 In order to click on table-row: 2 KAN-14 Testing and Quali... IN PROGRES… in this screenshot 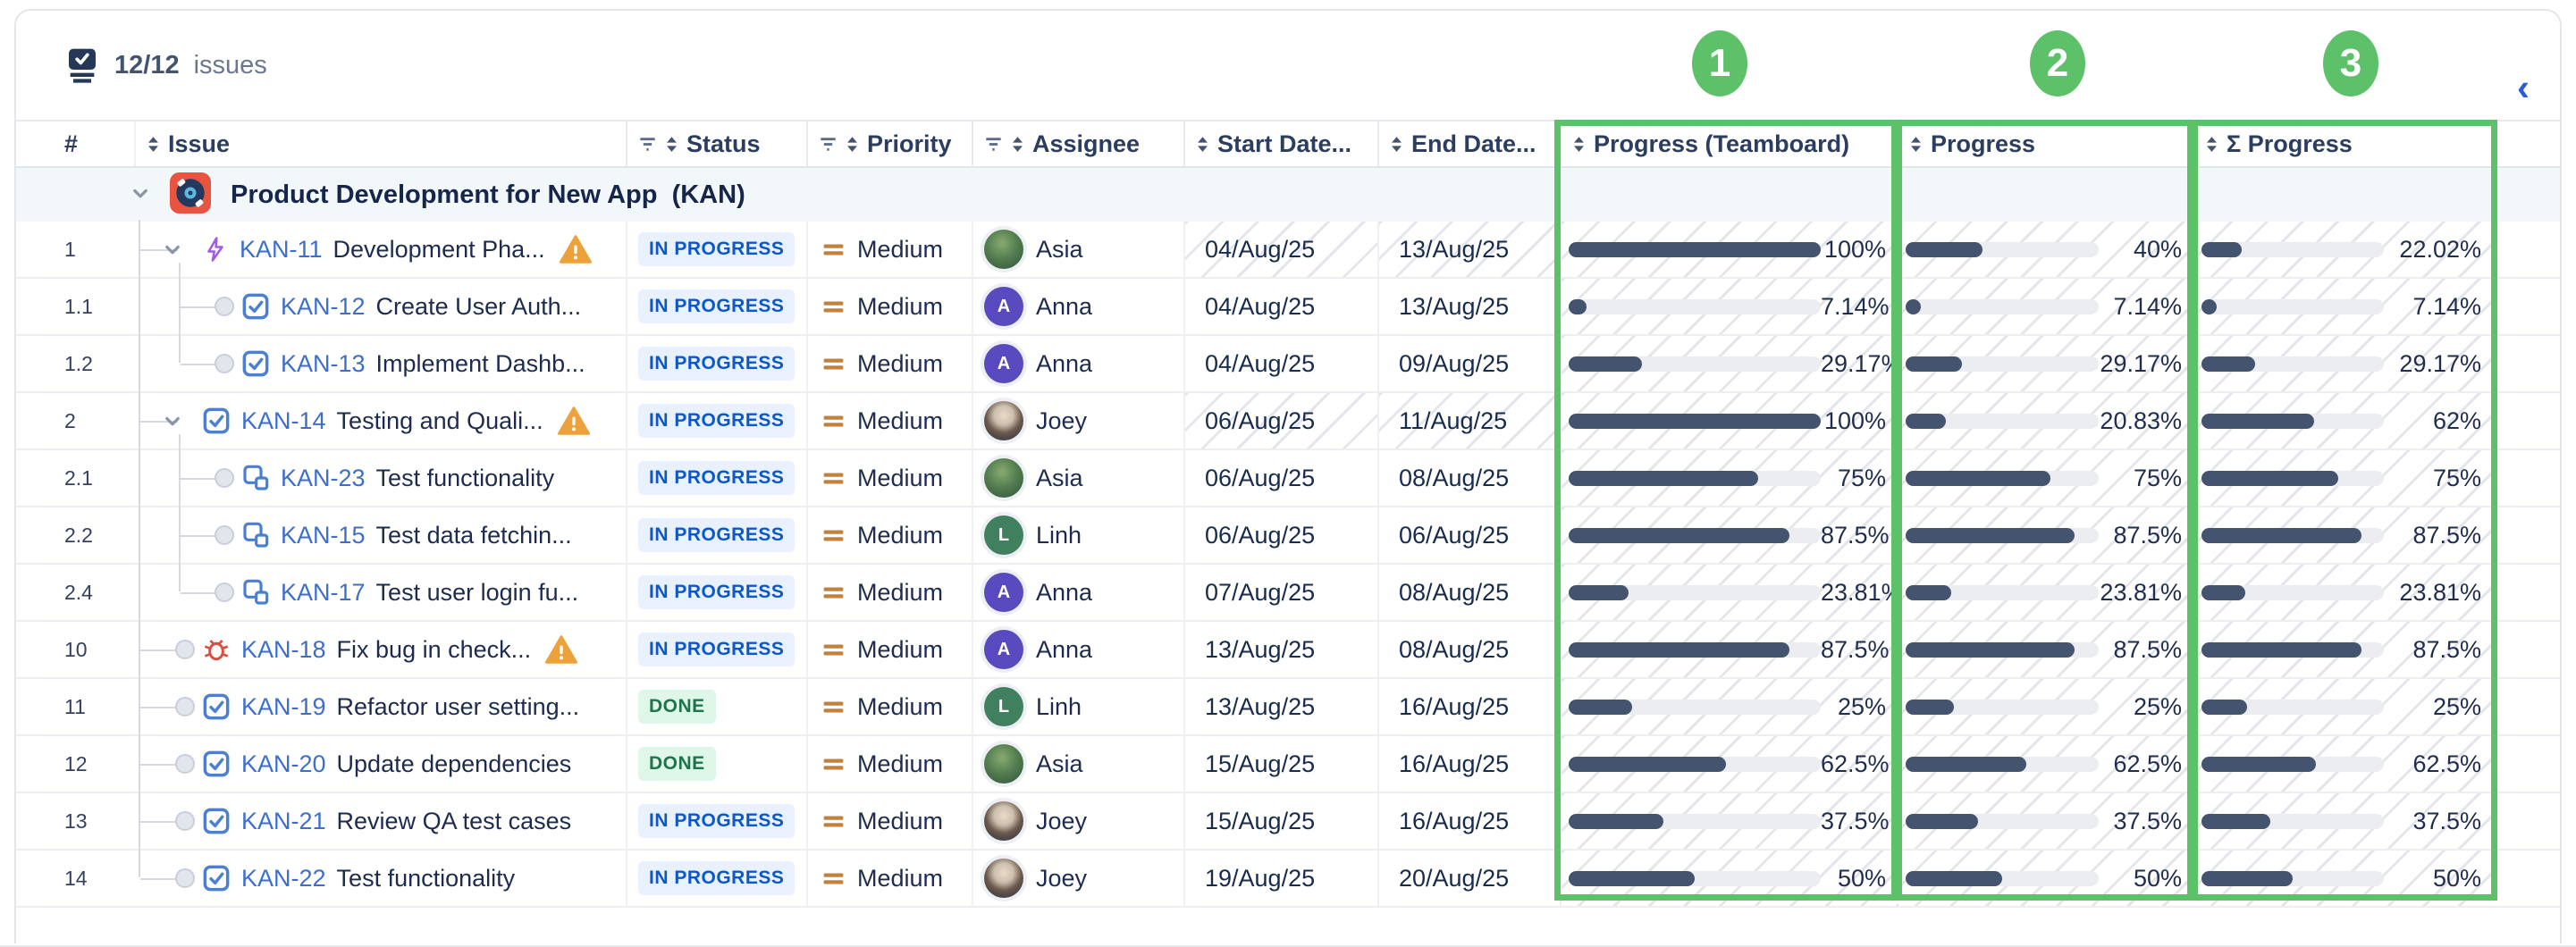, I will do `click(1288, 421)`.